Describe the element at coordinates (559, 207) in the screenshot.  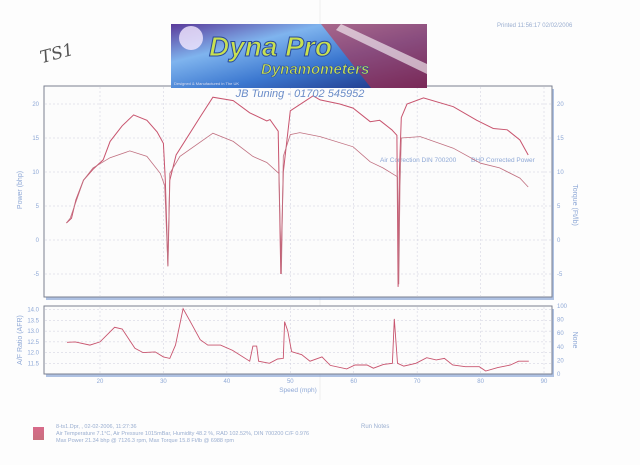
I see `torque-tick-label: 5` at that location.